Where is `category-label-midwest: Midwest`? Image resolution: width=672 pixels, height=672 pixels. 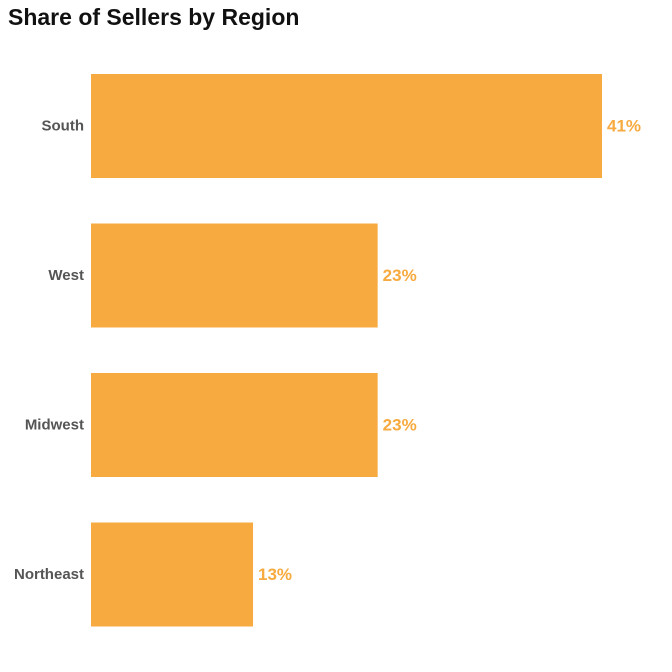 category-label-midwest: Midwest is located at coordinates (54, 425).